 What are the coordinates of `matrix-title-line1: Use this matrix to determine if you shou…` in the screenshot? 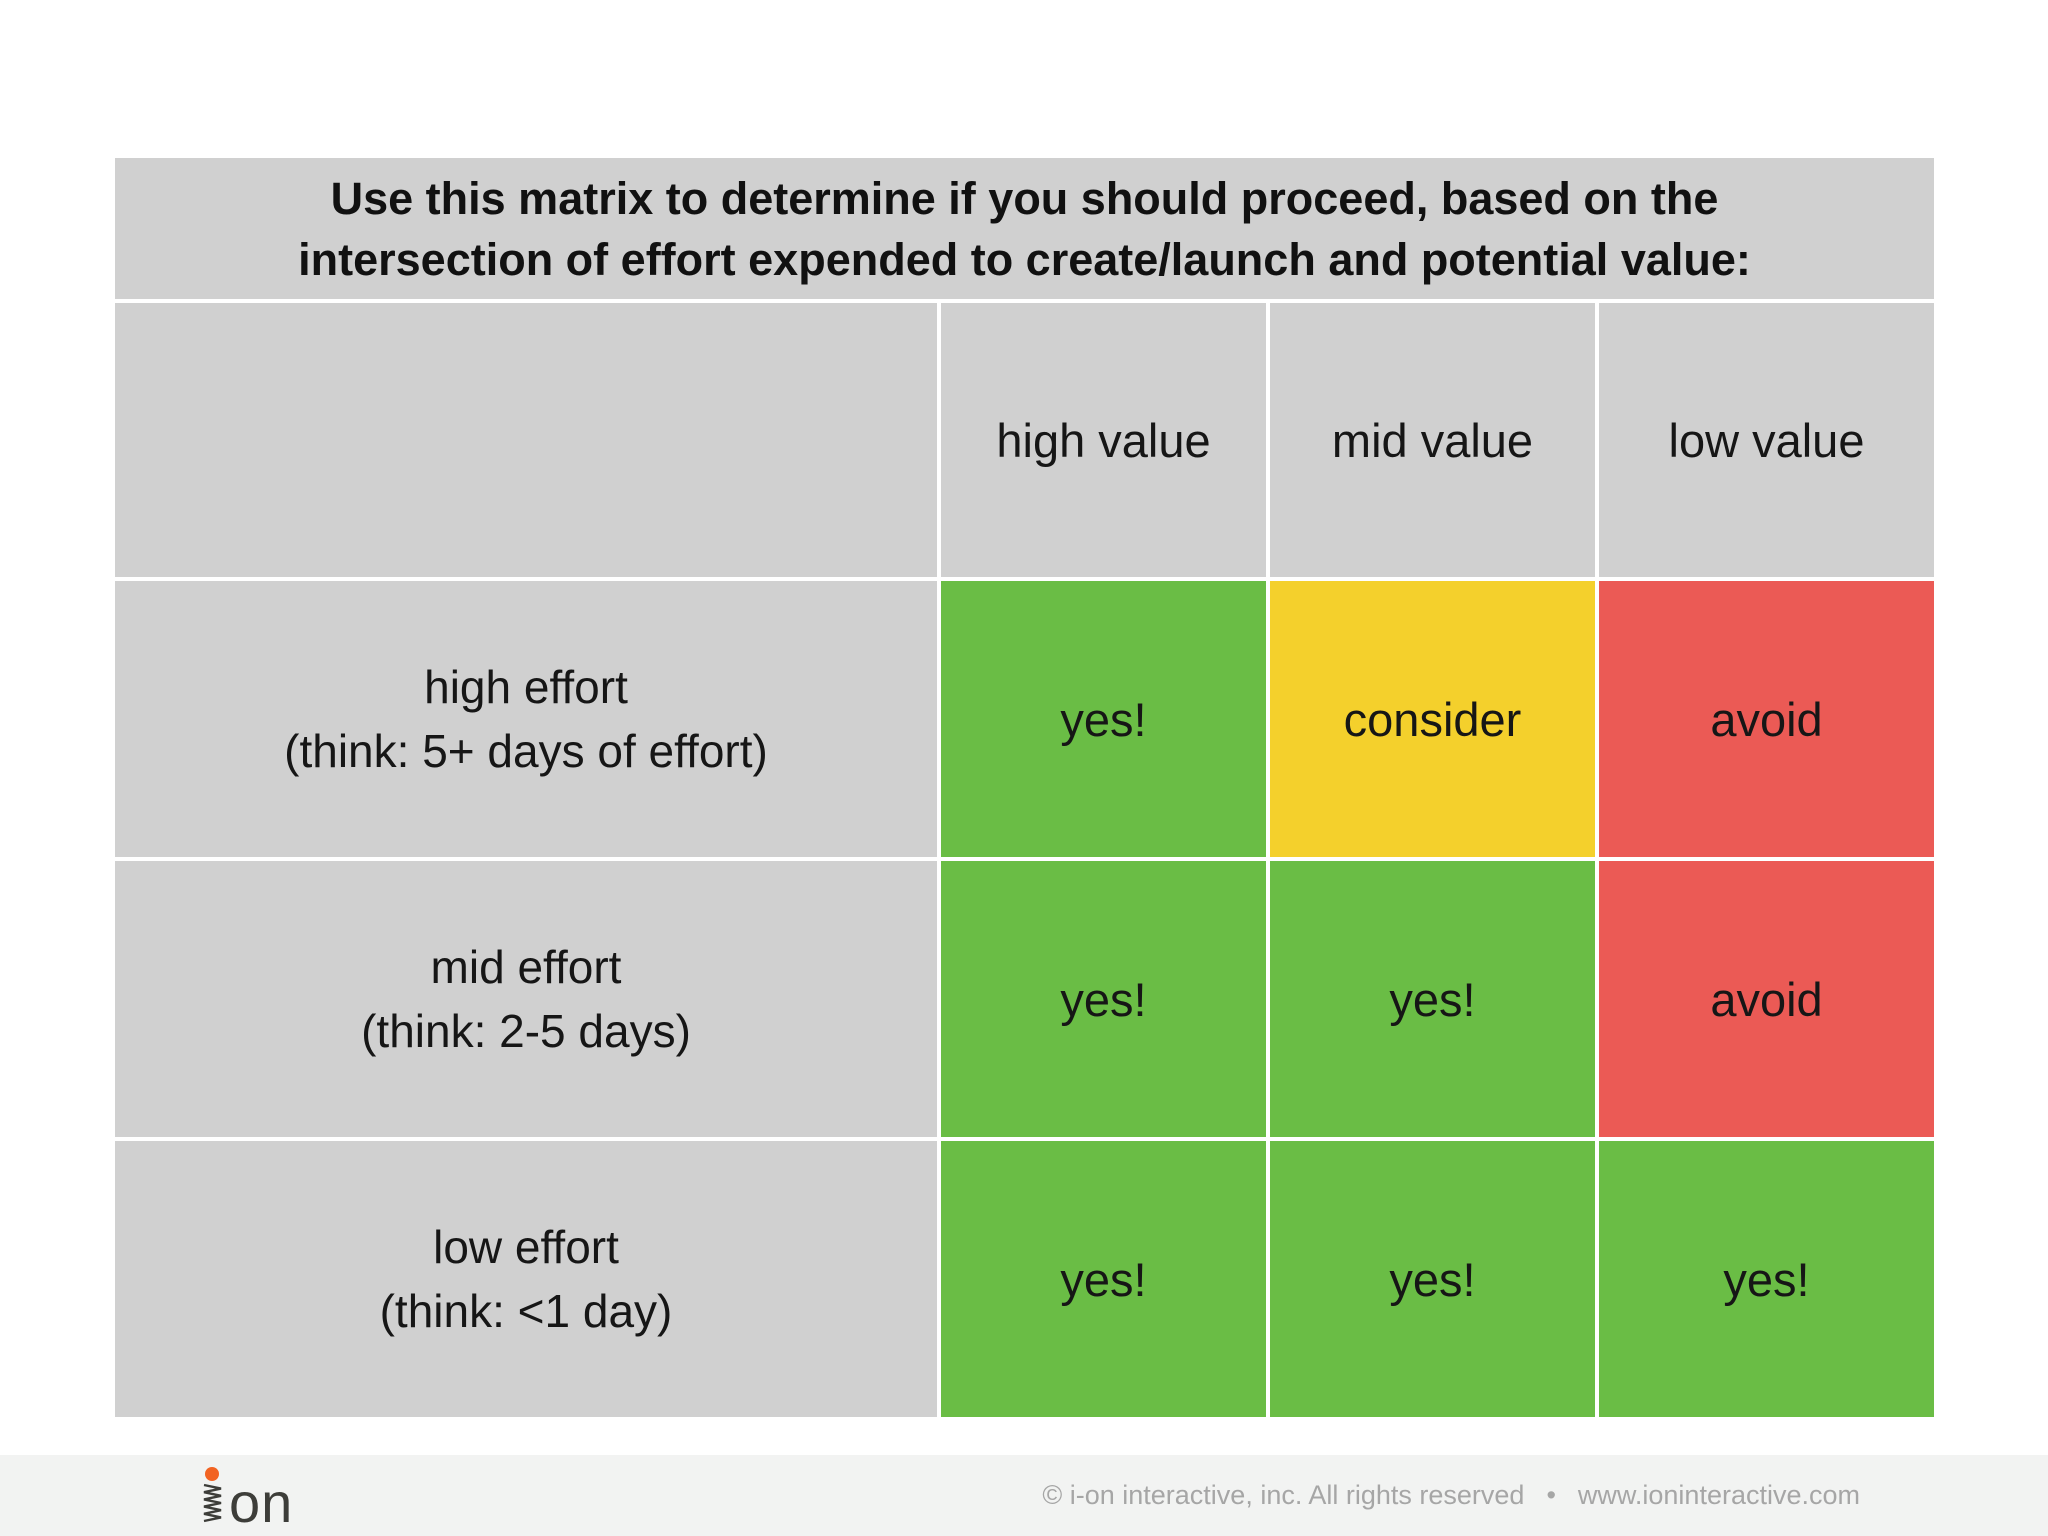 It's located at (1024, 198).